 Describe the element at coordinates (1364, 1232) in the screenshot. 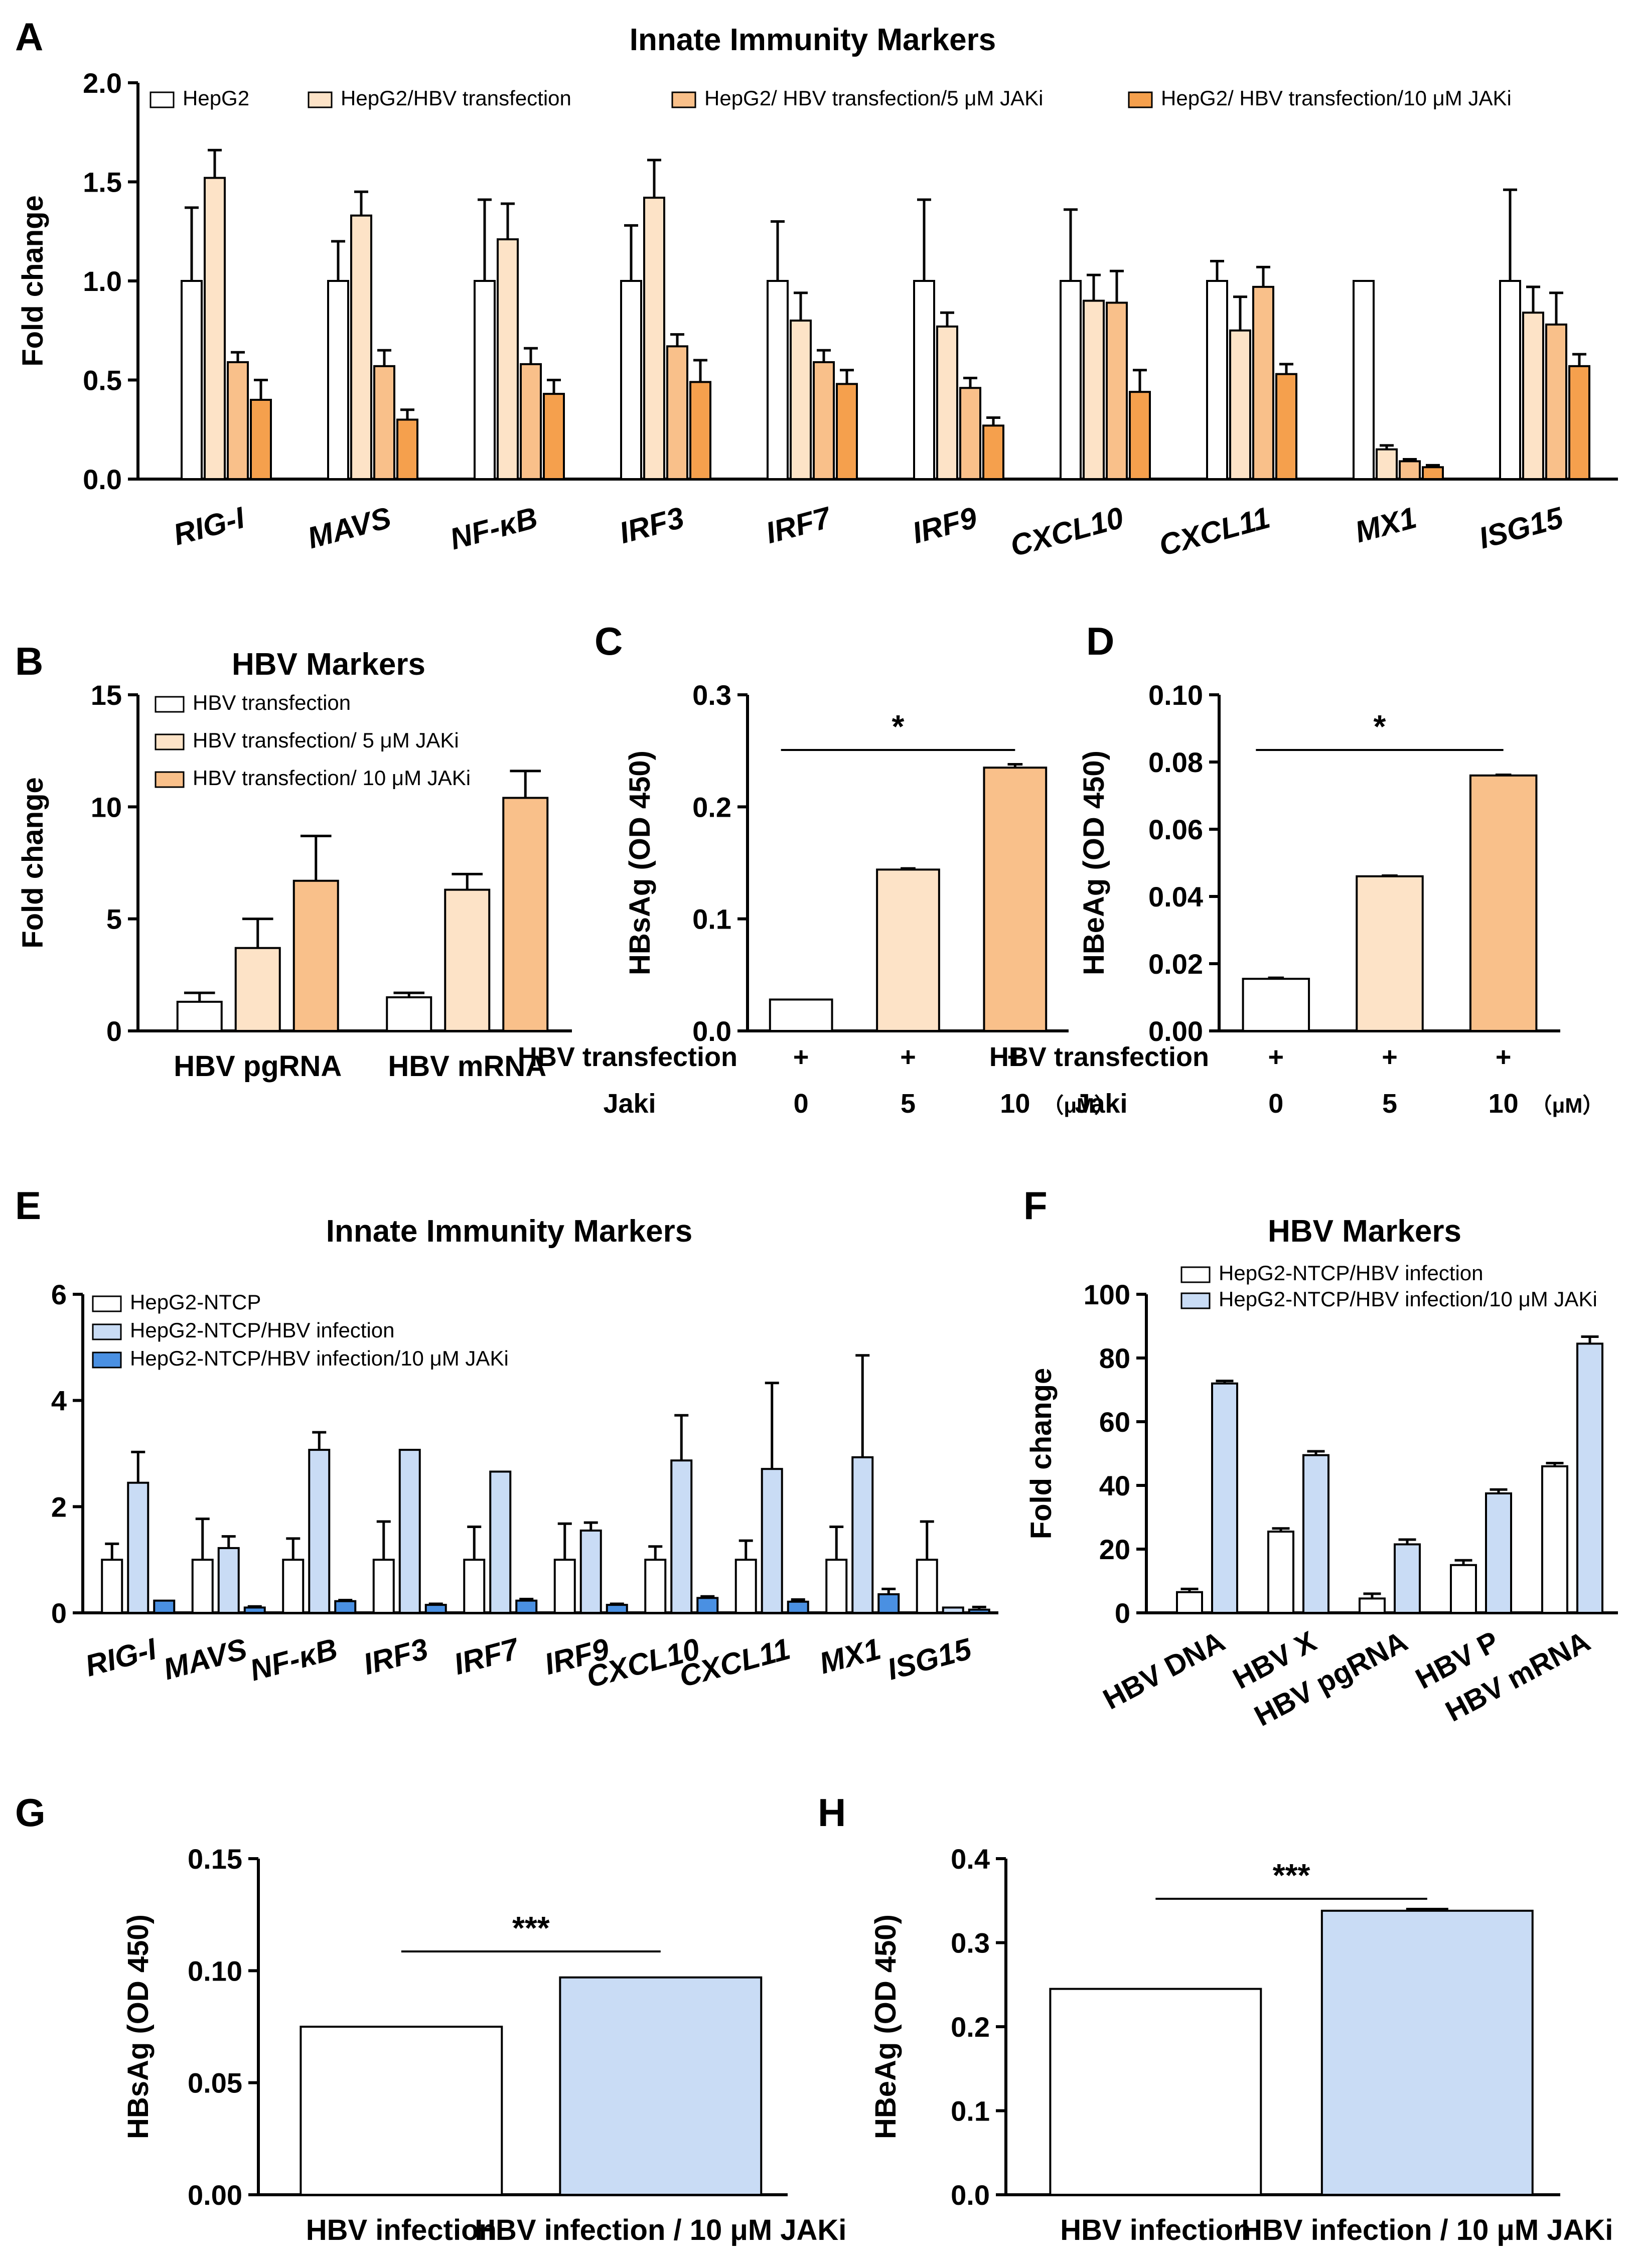

I see `chart-title: HBV Markers` at that location.